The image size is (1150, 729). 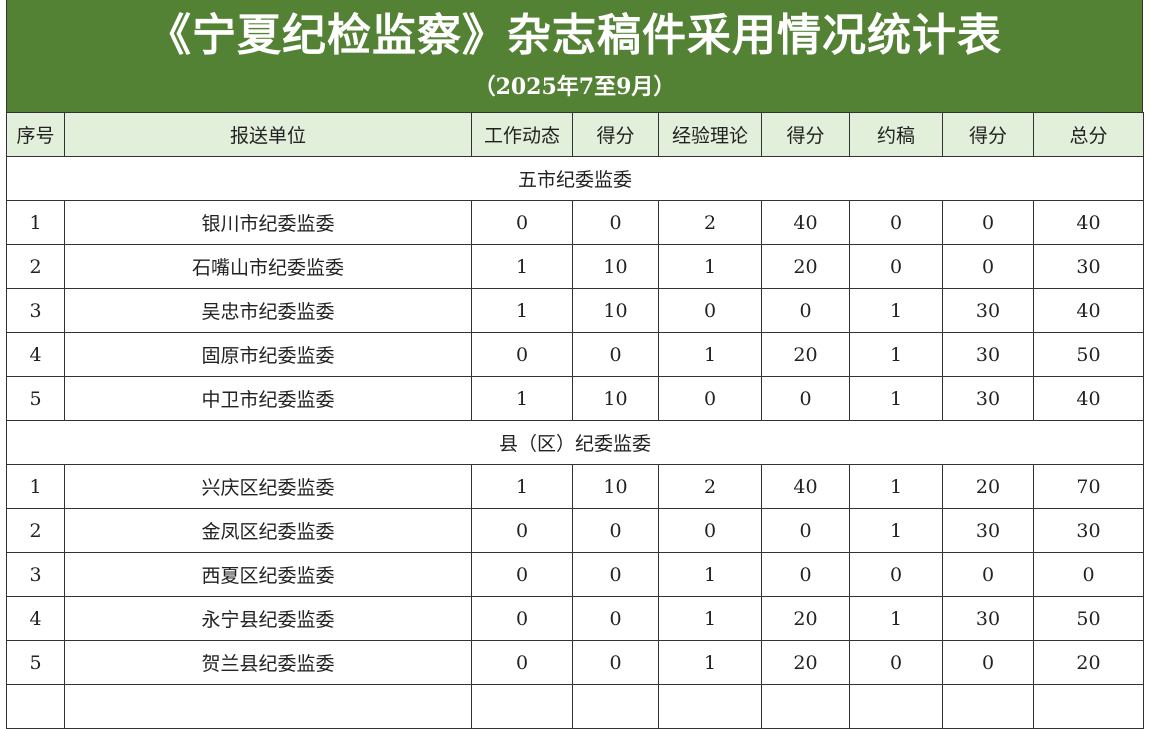 I want to click on table-row: 5 中卫市纪委监委 1 10 0 0 1 30 40, so click(x=575, y=398).